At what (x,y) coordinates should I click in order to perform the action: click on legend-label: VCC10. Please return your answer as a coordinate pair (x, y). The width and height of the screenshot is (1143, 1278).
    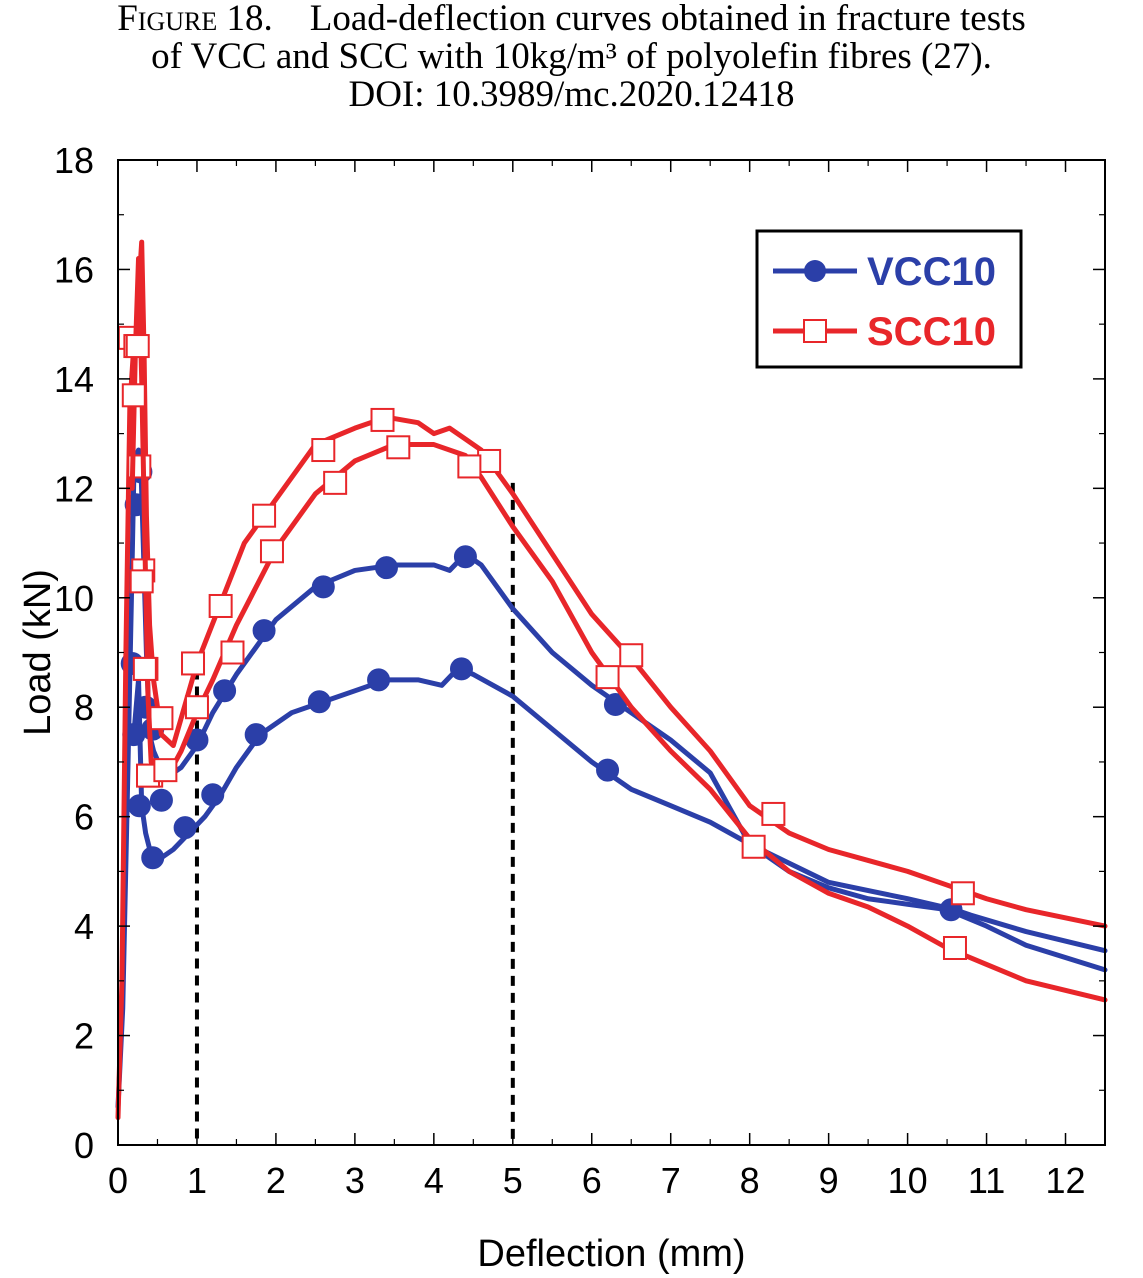
    Looking at the image, I should click on (931, 272).